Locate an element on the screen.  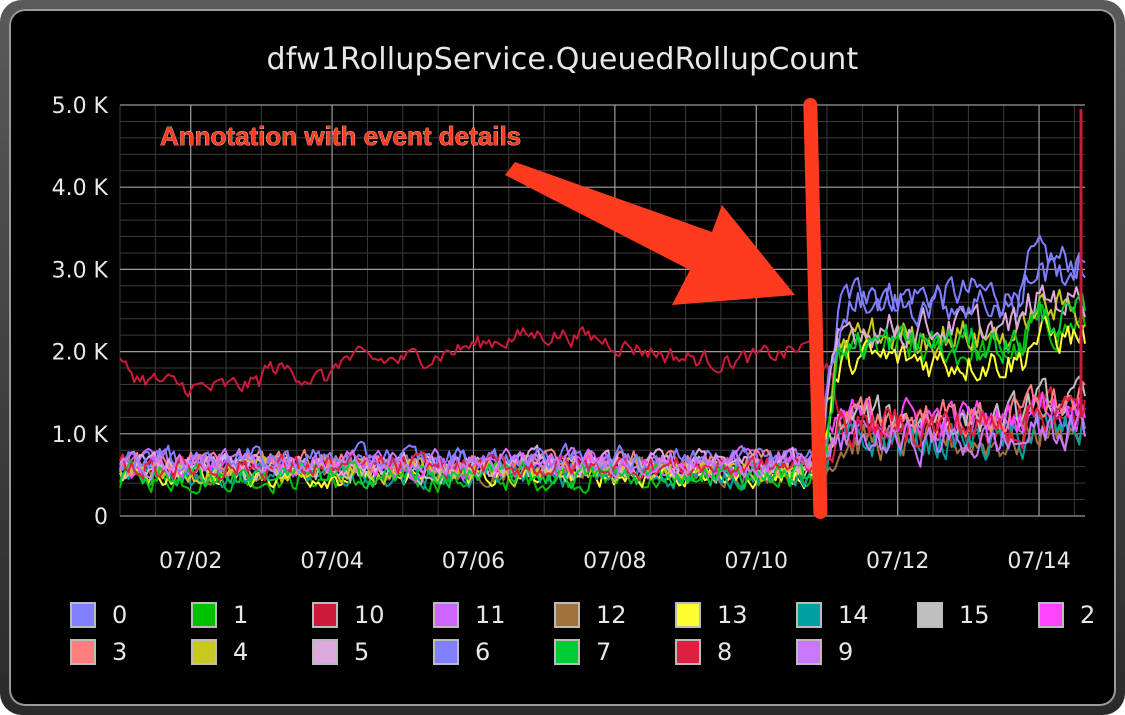
legend-item: 9 is located at coordinates (824, 652).